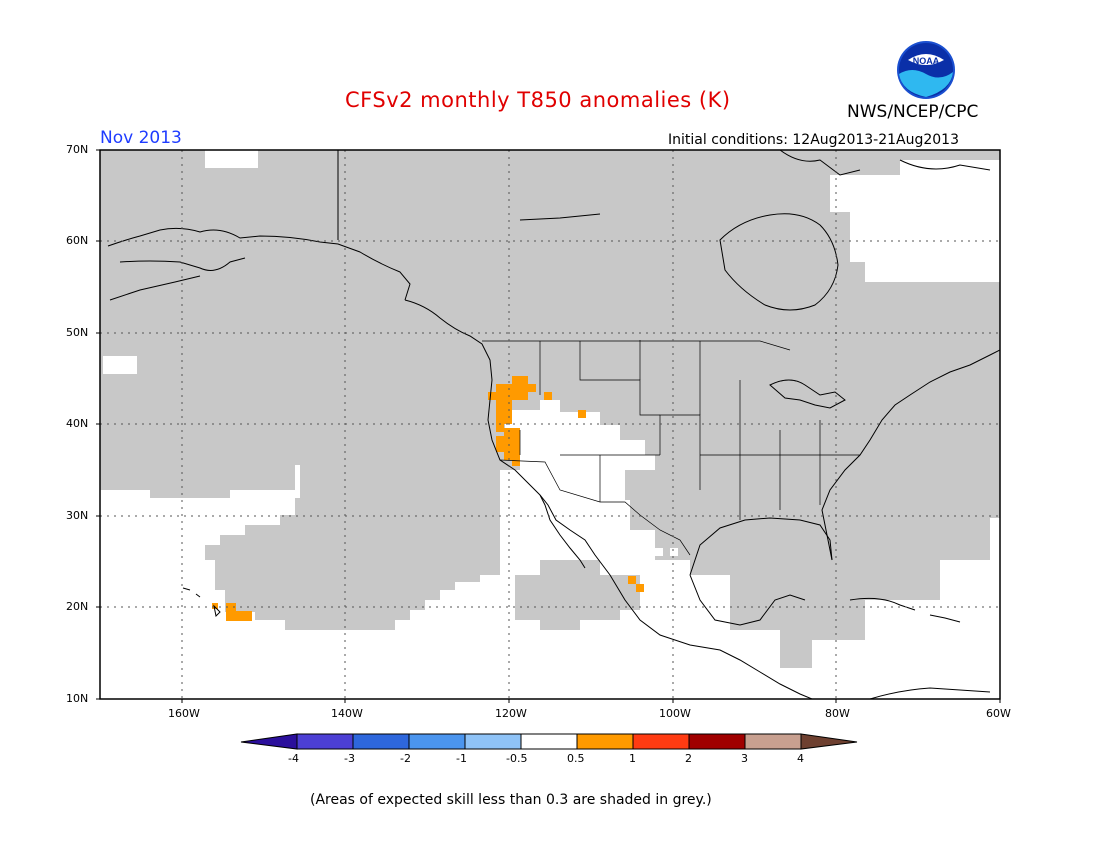 The image size is (1100, 850). Describe the element at coordinates (77, 149) in the screenshot. I see `lat-label: 70N` at that location.